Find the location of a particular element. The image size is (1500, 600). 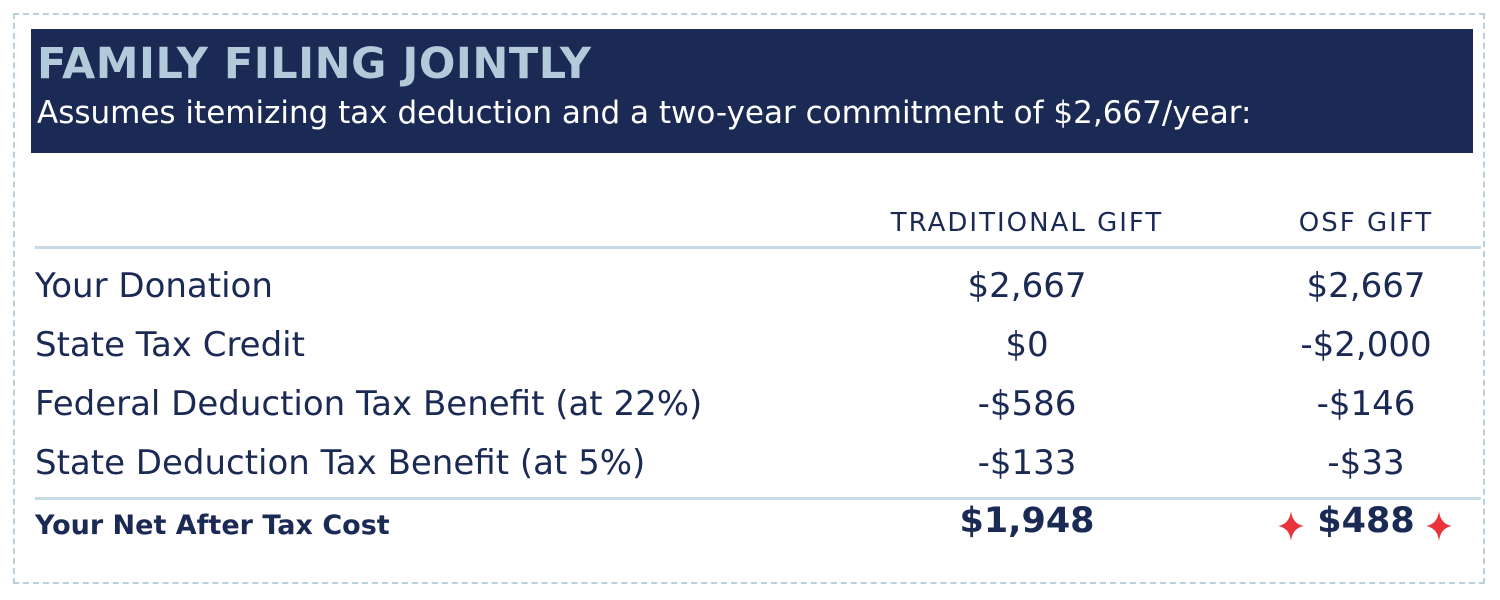

cell-donation-osf: $2,667 is located at coordinates (1366, 286).